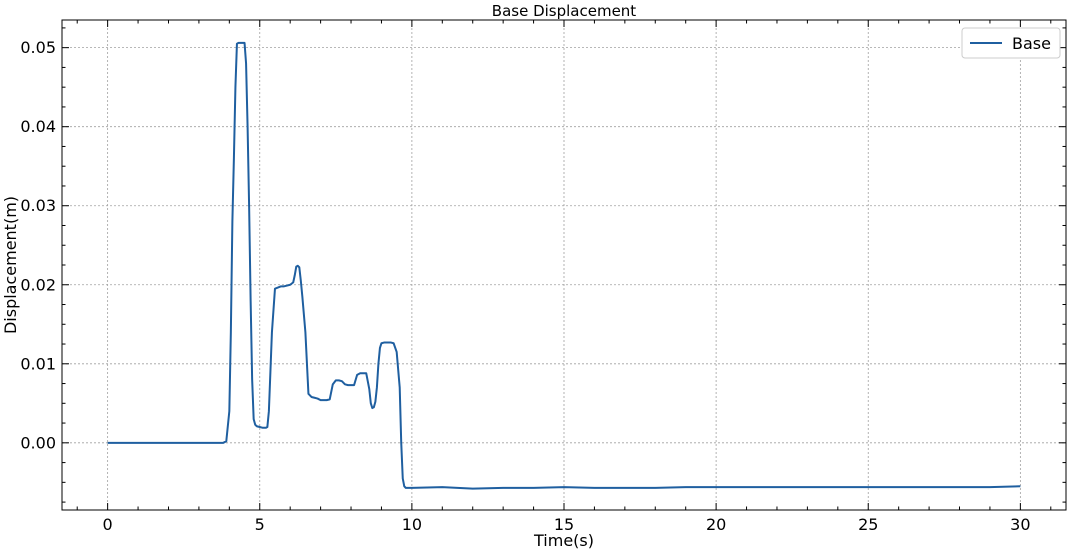  I want to click on x-tick-label: 5, so click(260, 524).